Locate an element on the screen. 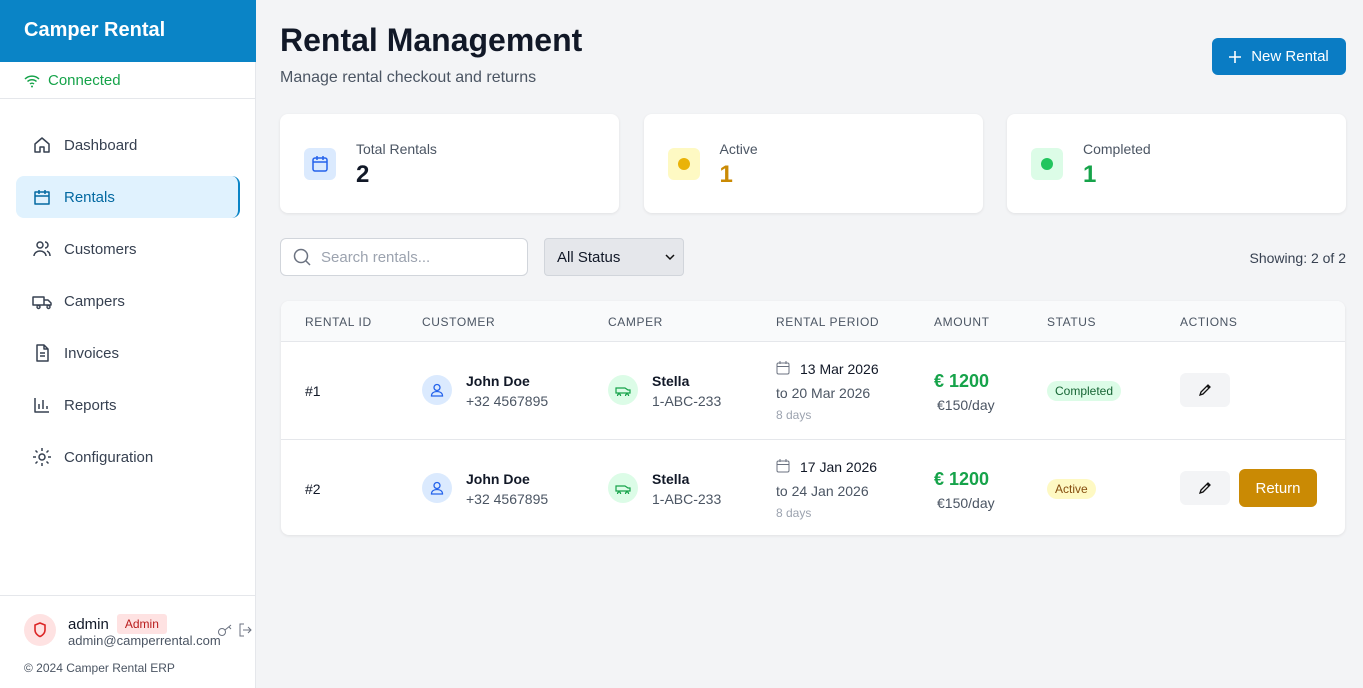 The width and height of the screenshot is (1363, 688). stat-card: Completed 1 is located at coordinates (1176, 163).